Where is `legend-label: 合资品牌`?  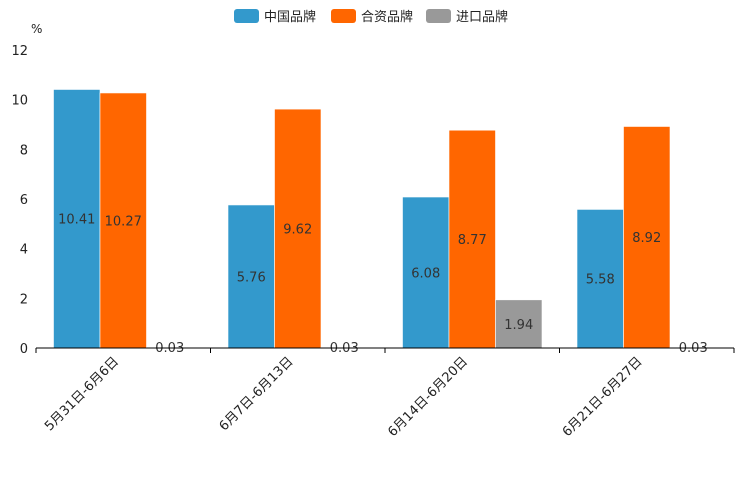 legend-label: 合资品牌 is located at coordinates (387, 17).